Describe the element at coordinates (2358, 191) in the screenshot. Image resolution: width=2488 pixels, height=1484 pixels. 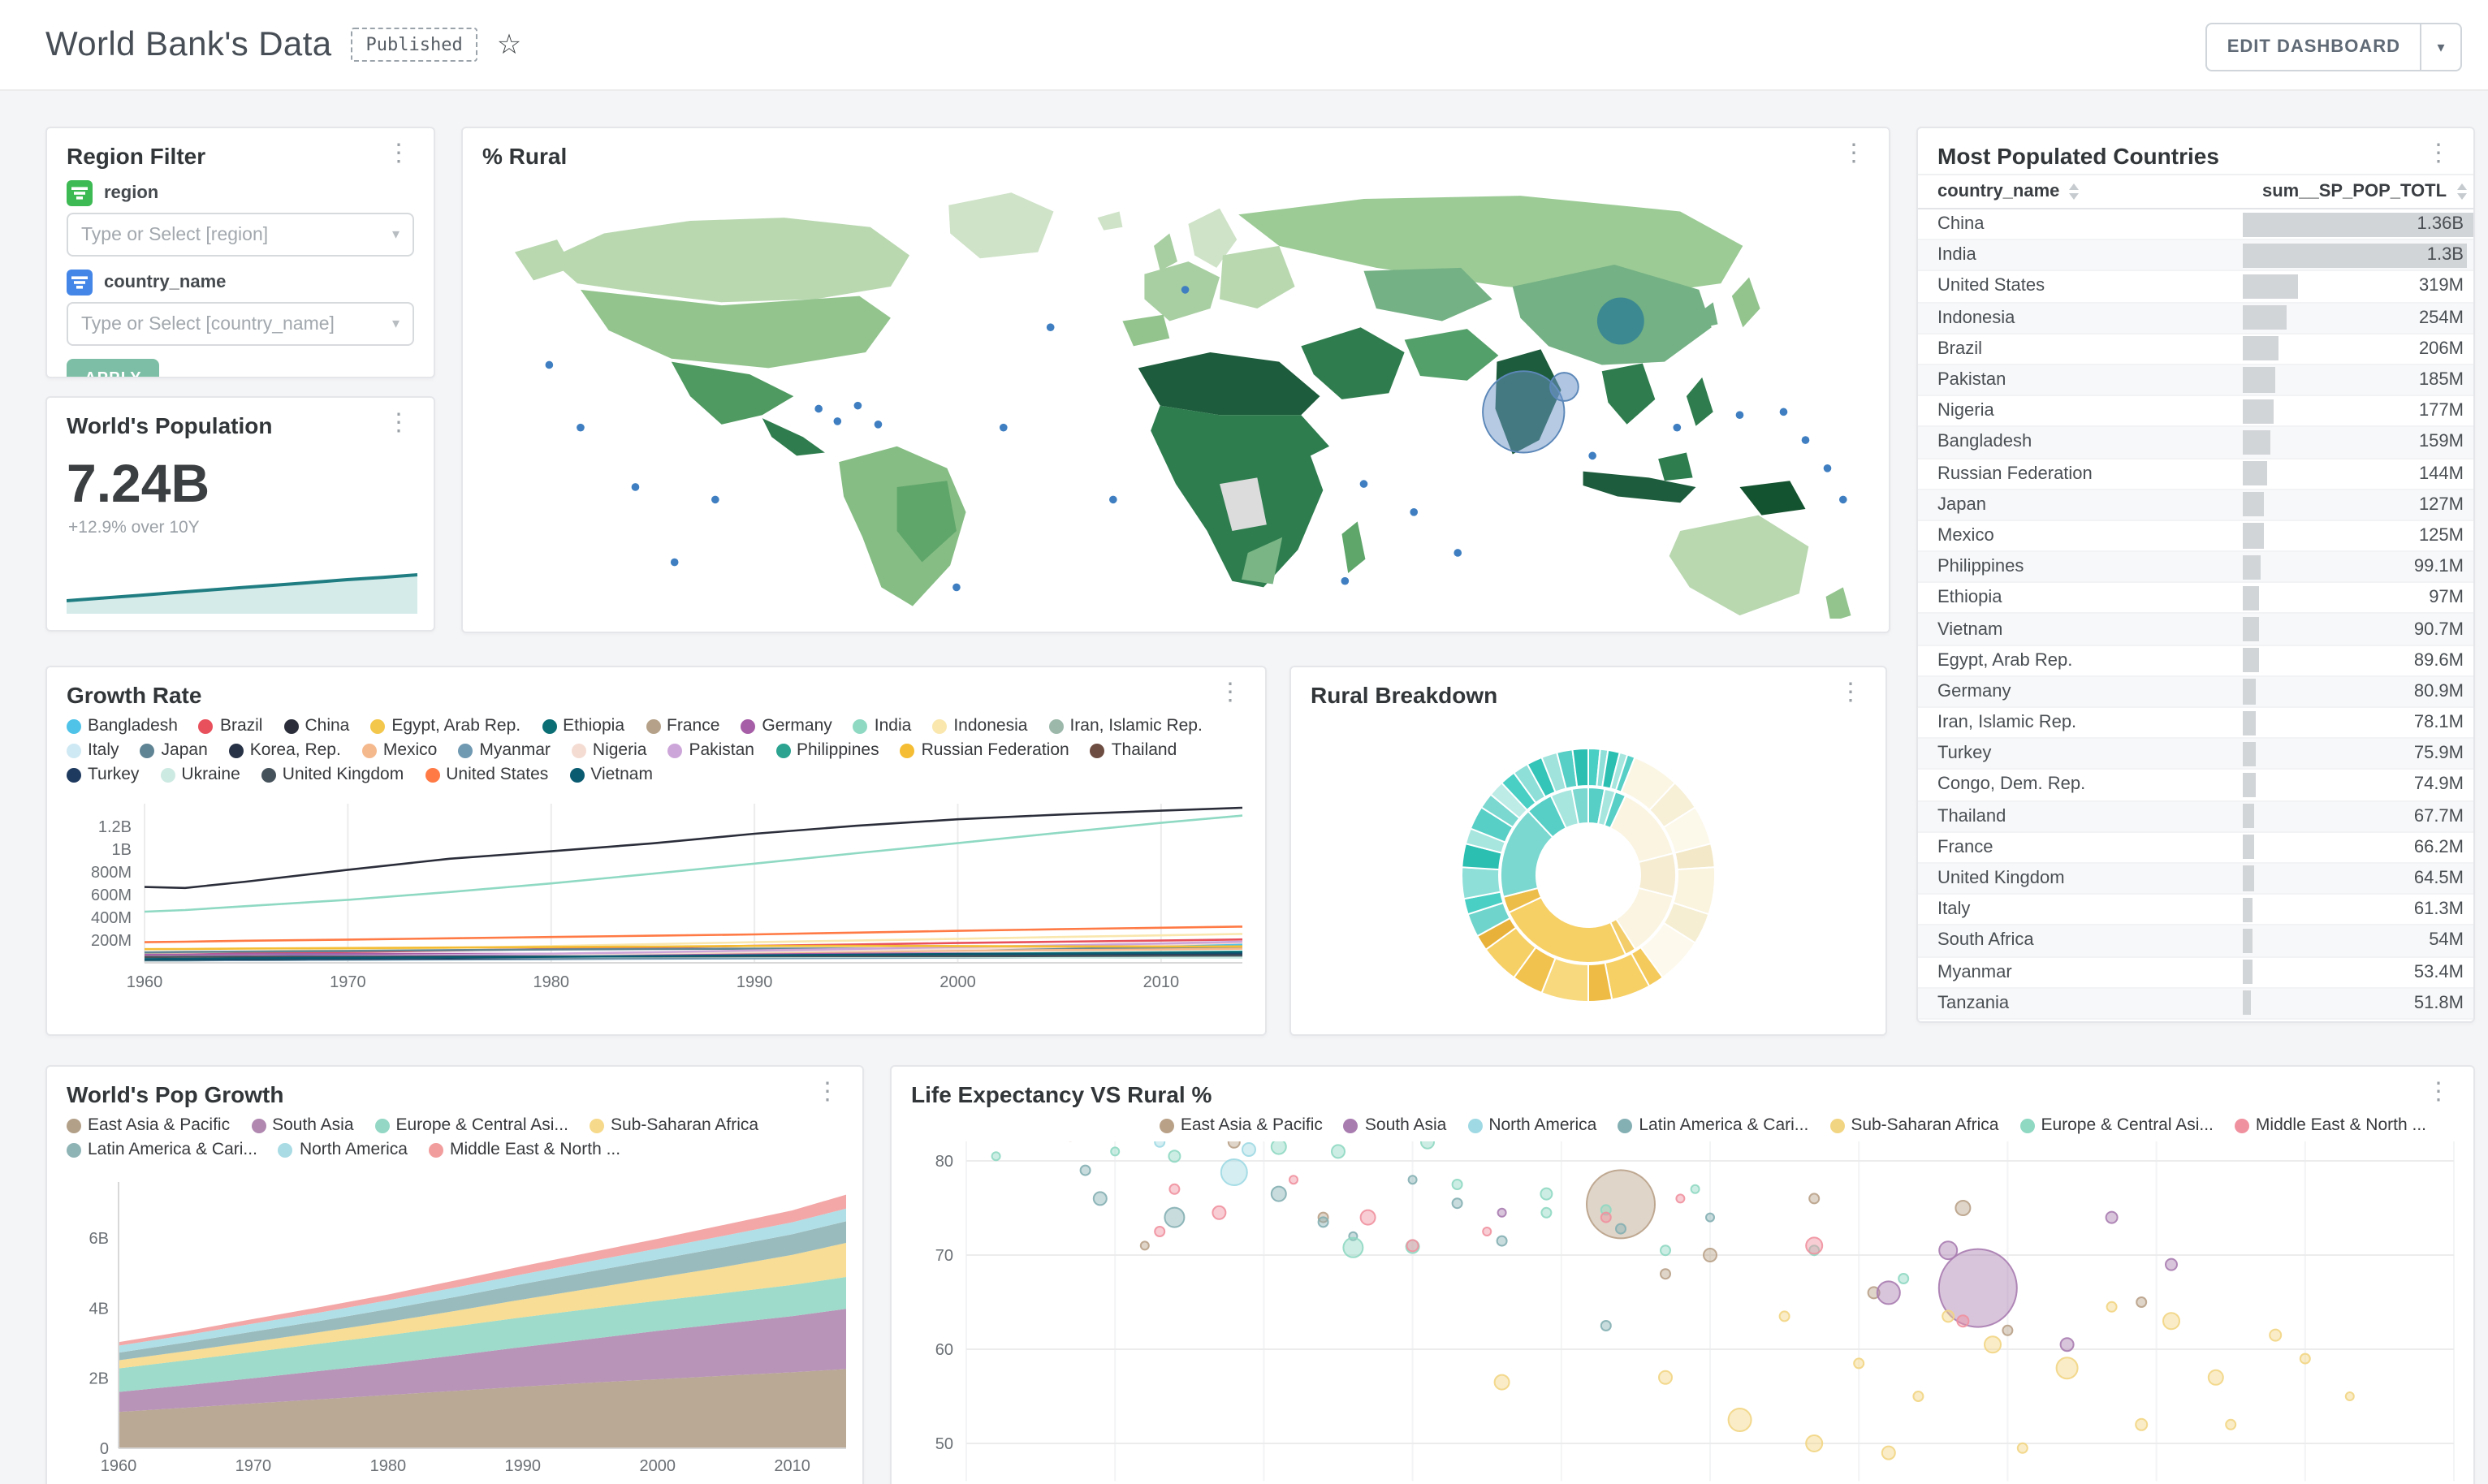
I see `column-header-sum-pop: sum__SP_POP_TOTL` at that location.